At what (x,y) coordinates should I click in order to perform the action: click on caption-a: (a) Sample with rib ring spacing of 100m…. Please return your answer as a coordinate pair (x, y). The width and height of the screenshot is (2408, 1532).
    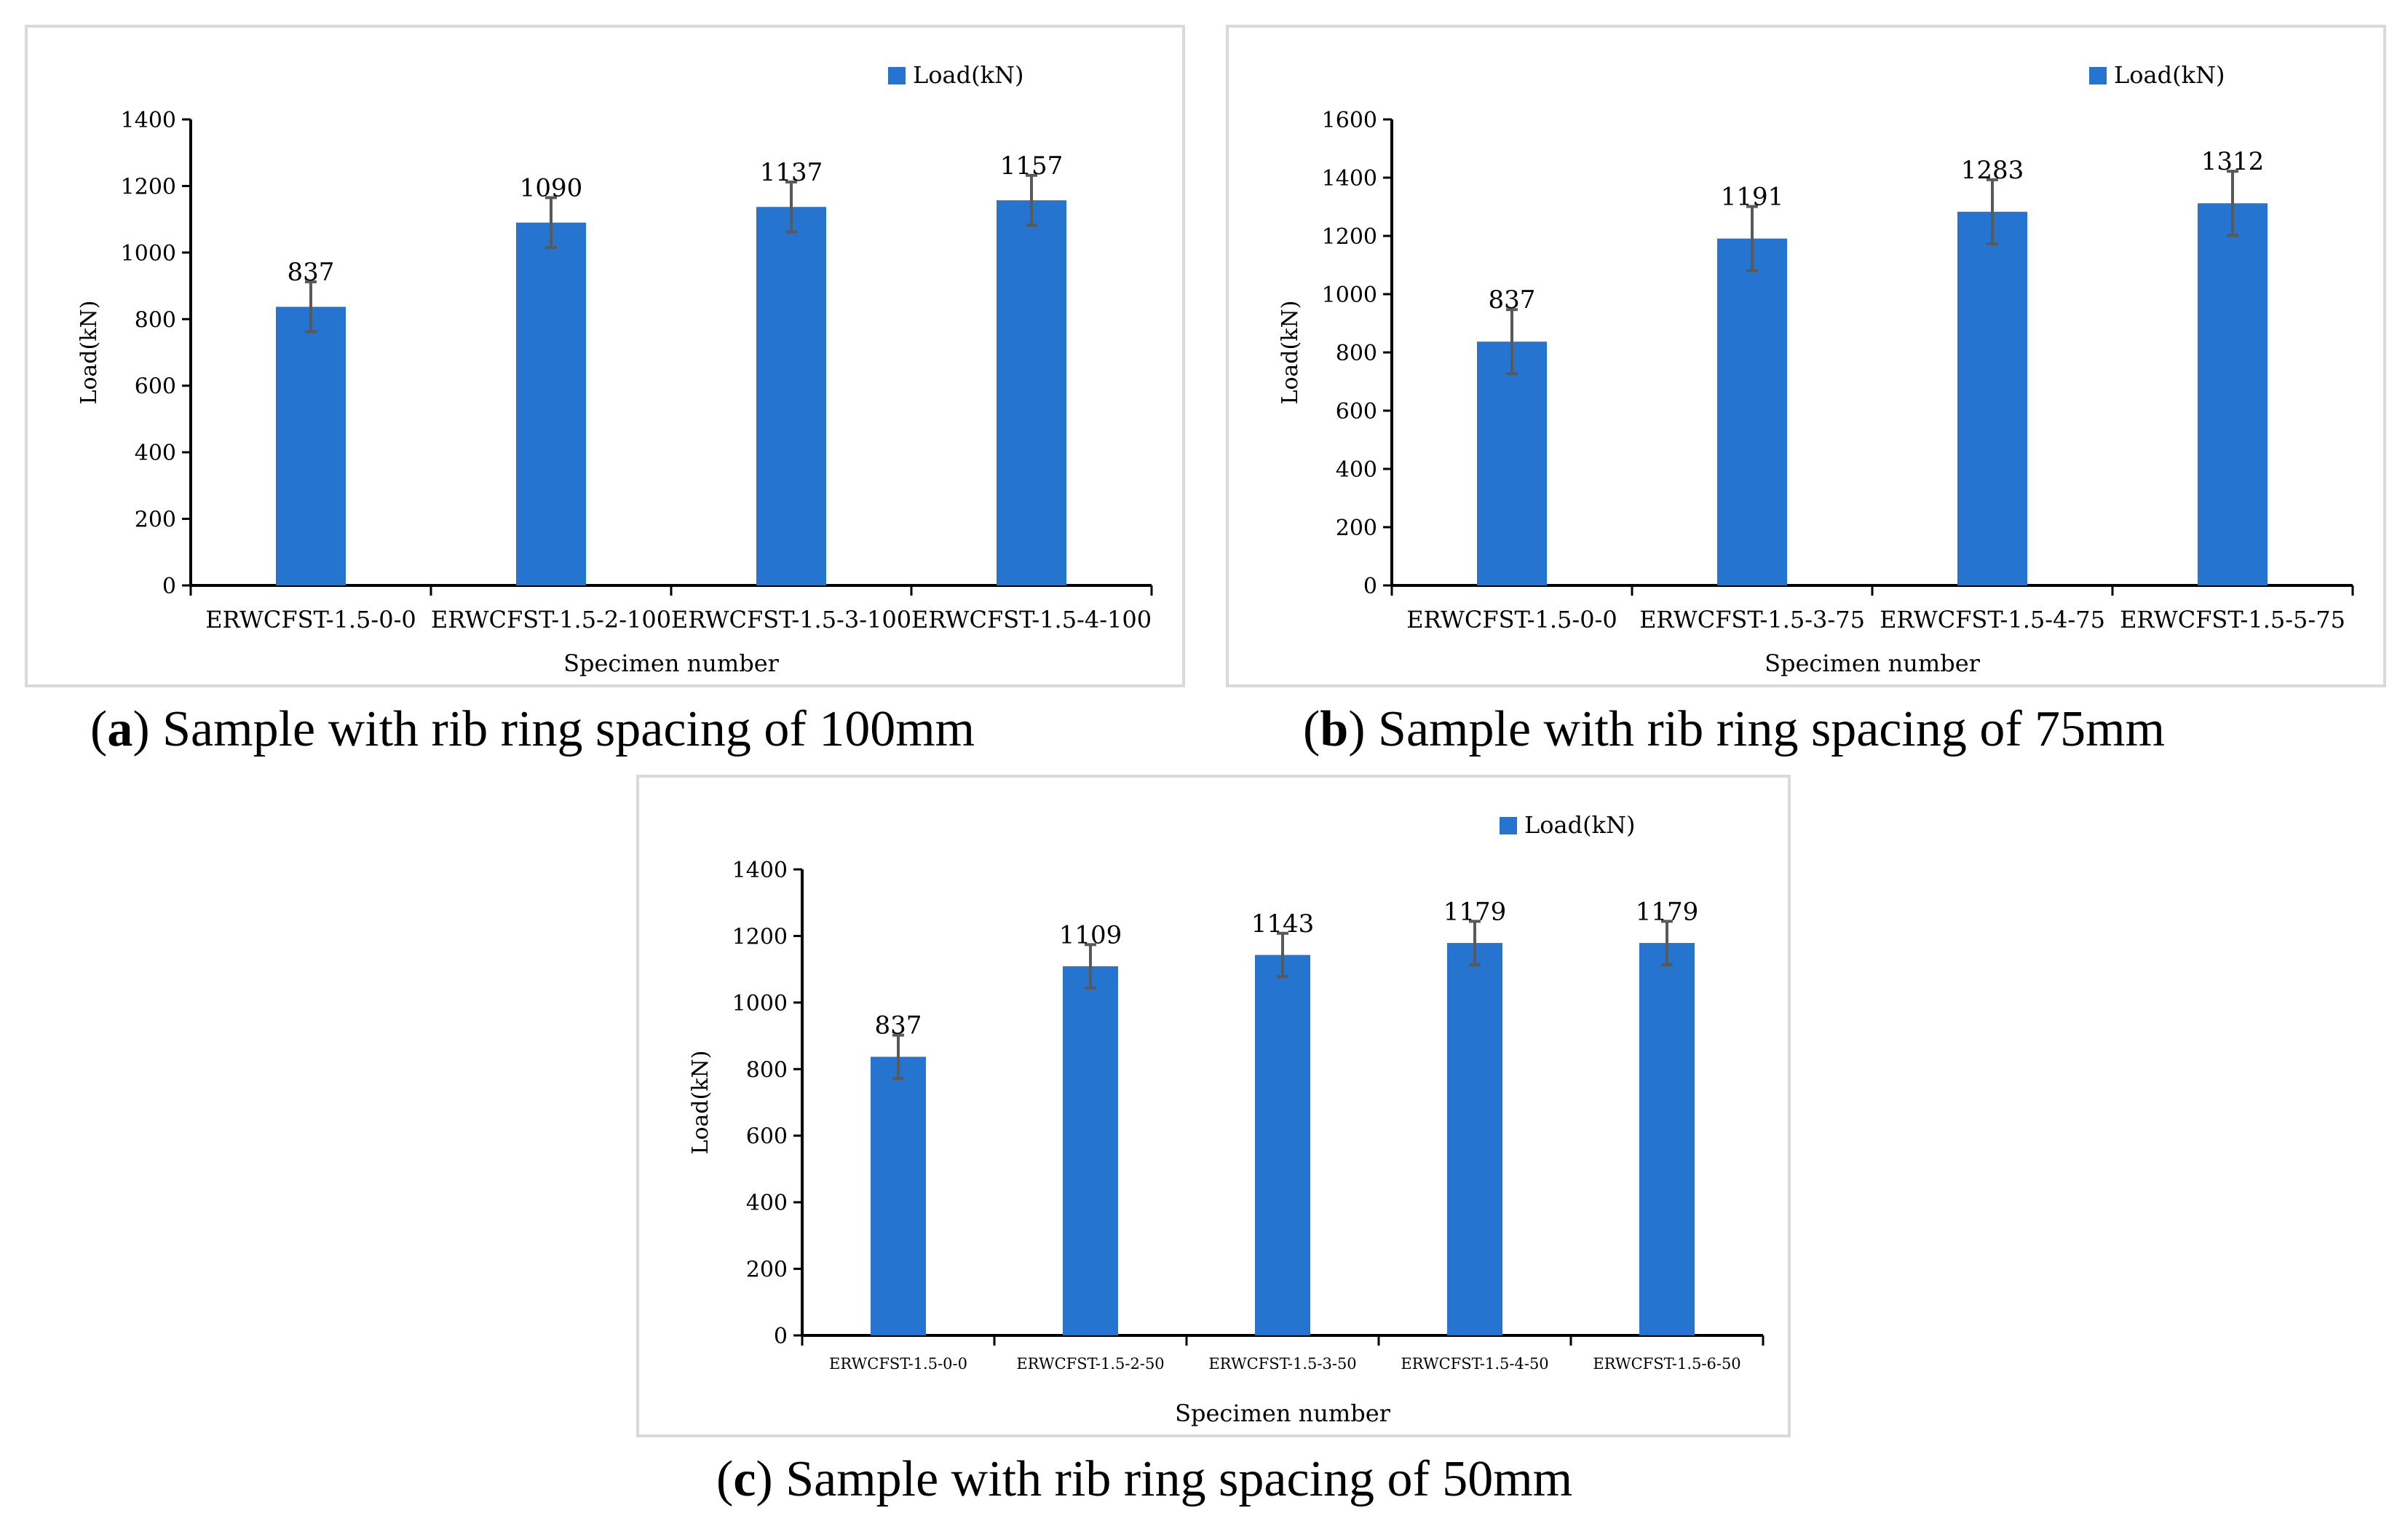
    Looking at the image, I should click on (533, 729).